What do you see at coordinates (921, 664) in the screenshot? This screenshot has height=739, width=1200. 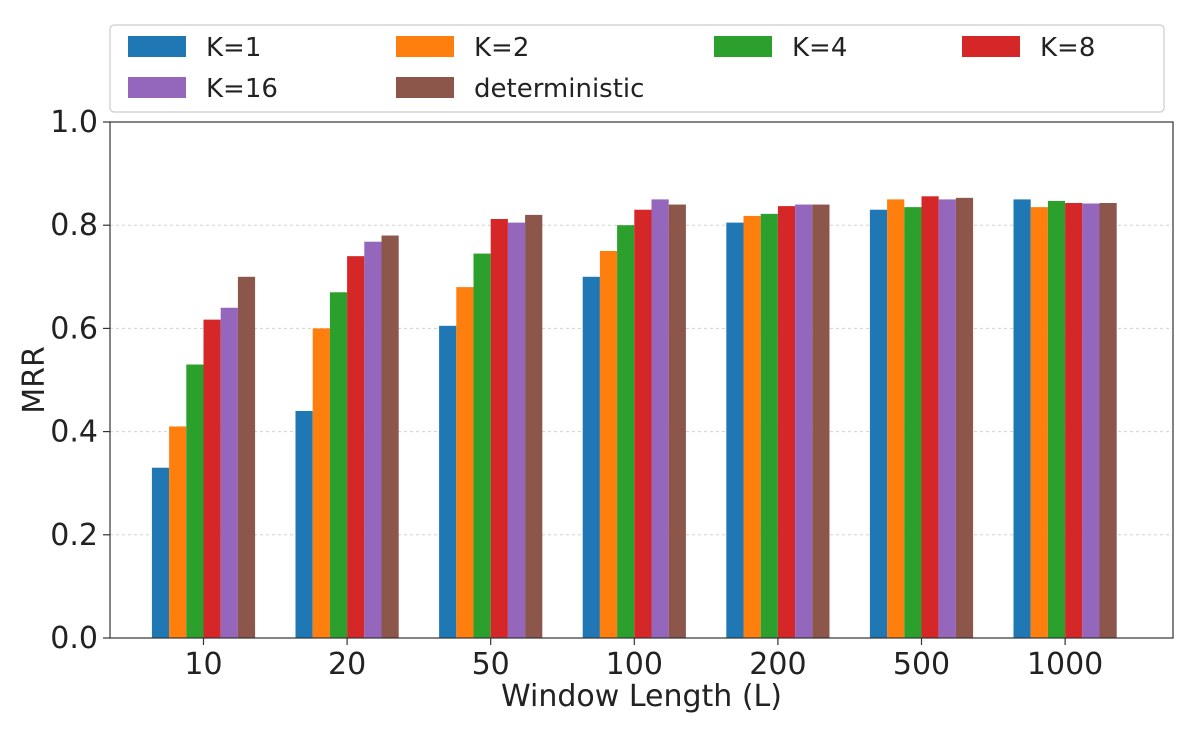 I see `x-tick-label: 500` at bounding box center [921, 664].